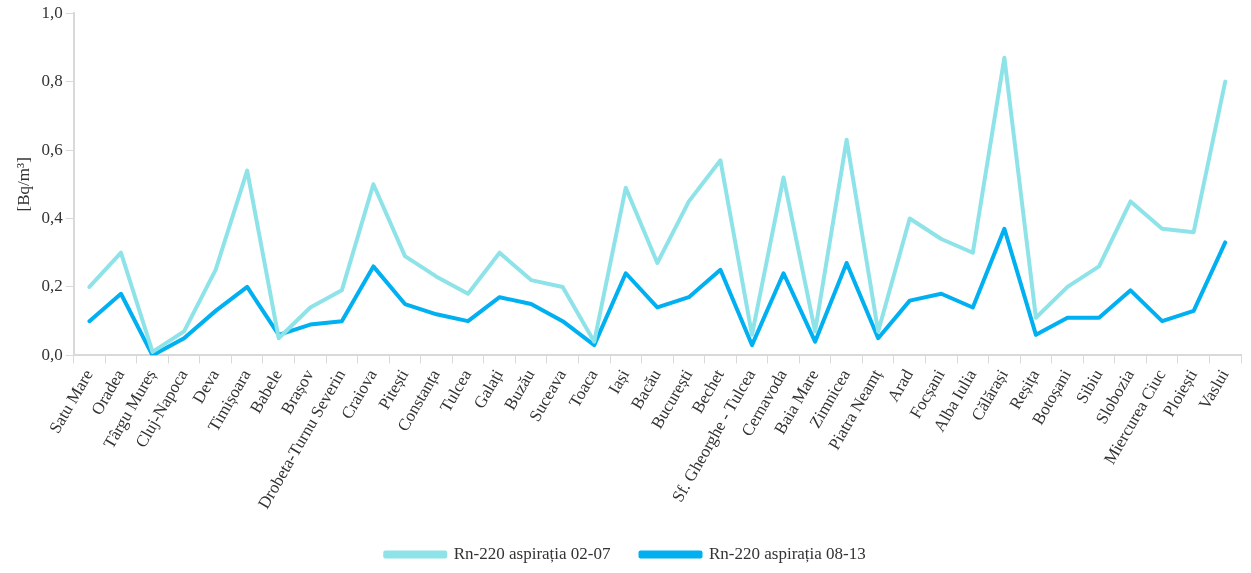 Image resolution: width=1251 pixels, height=573 pixels. Describe the element at coordinates (52, 354) in the screenshot. I see `y-tick-label: 0,0` at that location.